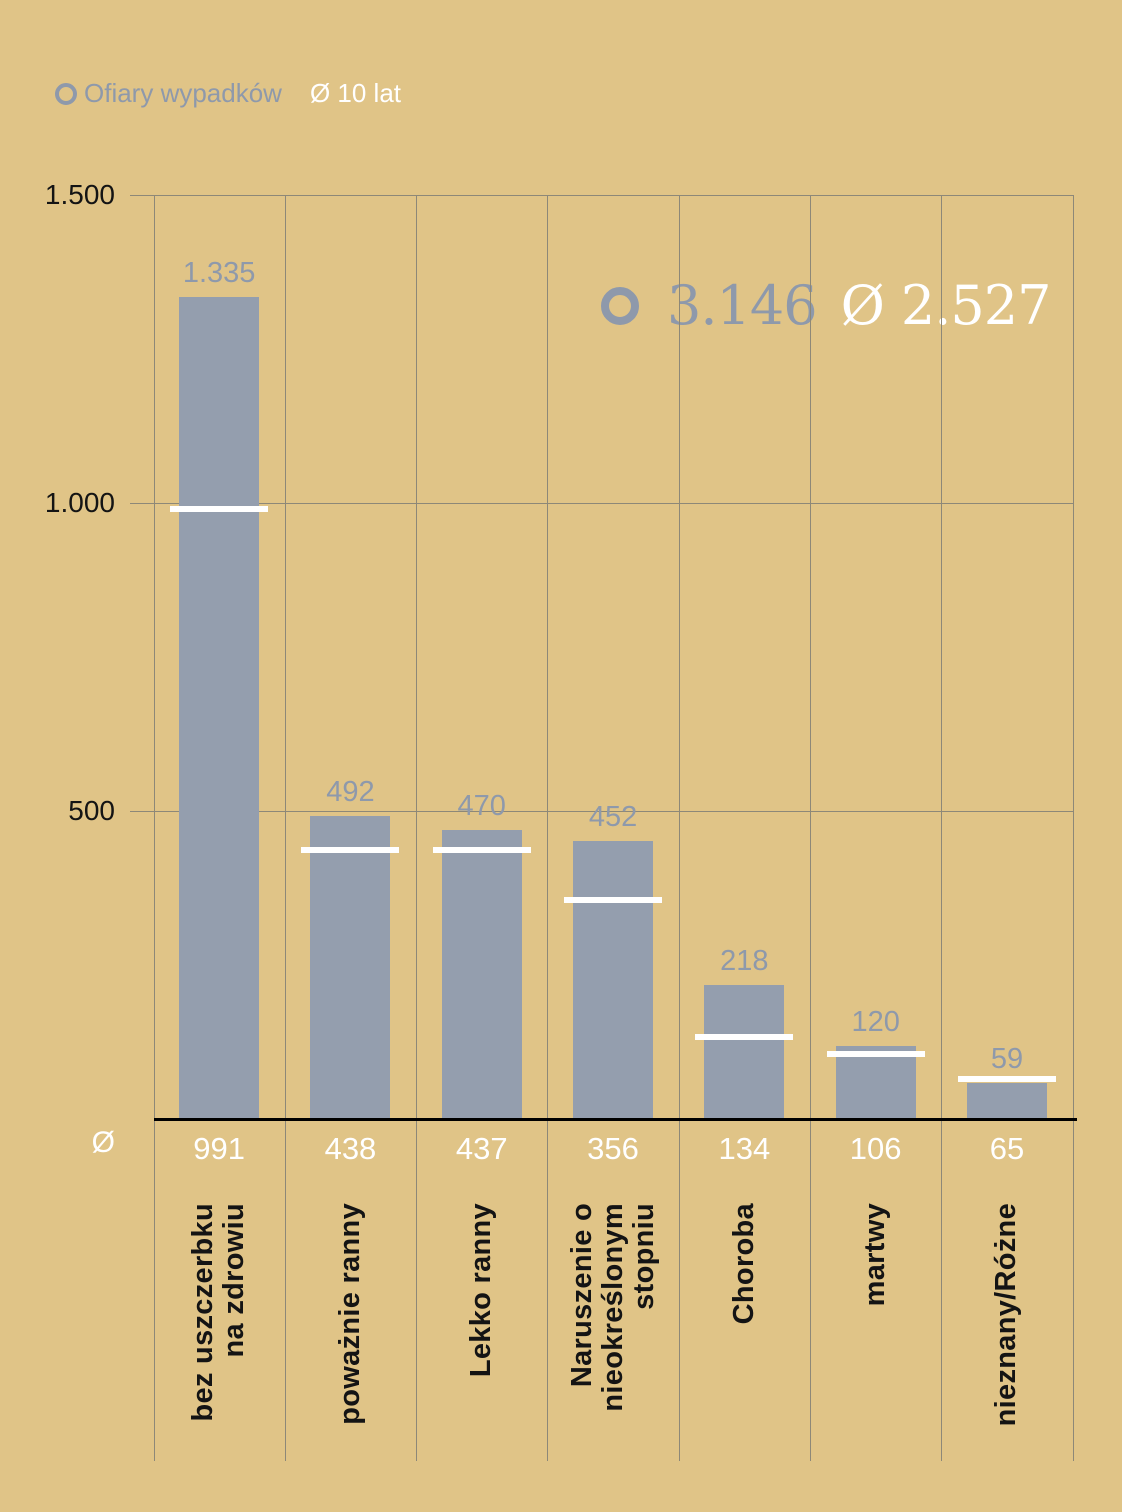  What do you see at coordinates (91, 811) in the screenshot?
I see `y-axis-tick-label: 500` at bounding box center [91, 811].